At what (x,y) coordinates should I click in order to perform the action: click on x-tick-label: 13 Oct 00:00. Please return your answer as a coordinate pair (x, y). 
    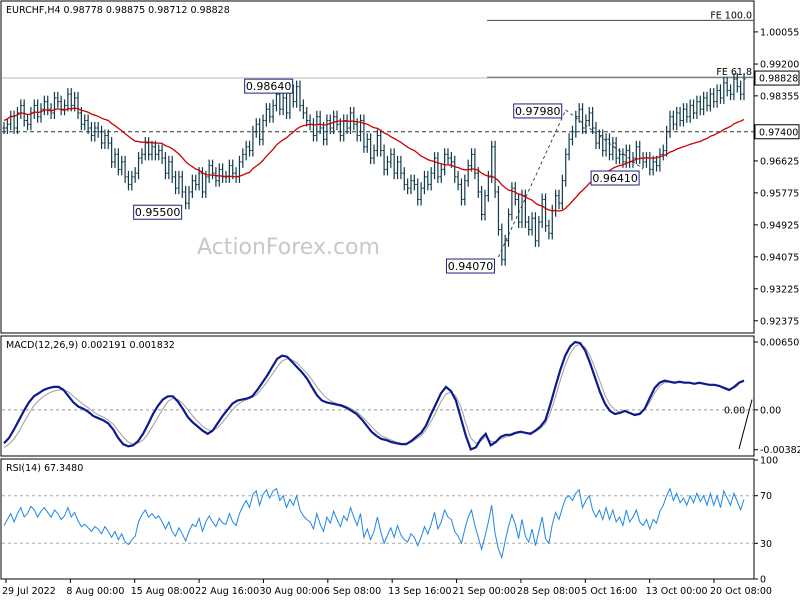
    Looking at the image, I should click on (677, 591).